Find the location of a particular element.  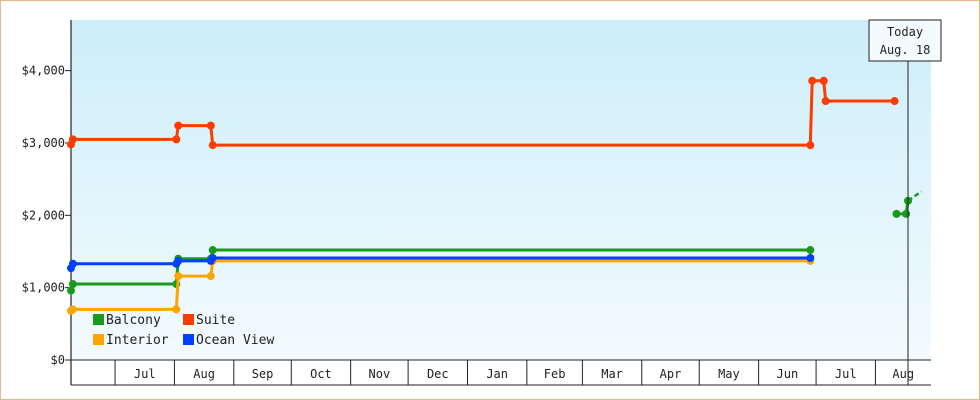

y-tick-label: $0 is located at coordinates (58, 360).